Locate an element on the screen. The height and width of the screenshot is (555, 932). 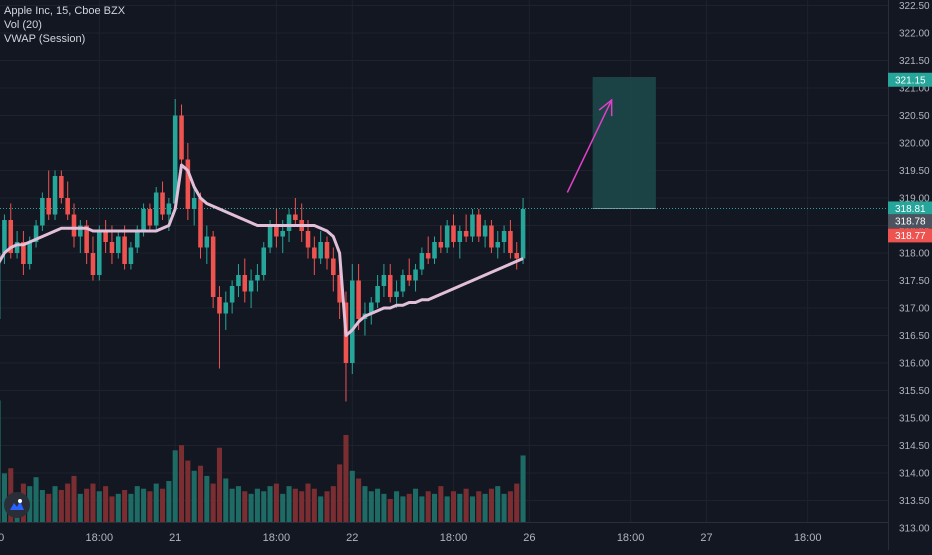
price-tick-label: 314.50 is located at coordinates (914, 446).